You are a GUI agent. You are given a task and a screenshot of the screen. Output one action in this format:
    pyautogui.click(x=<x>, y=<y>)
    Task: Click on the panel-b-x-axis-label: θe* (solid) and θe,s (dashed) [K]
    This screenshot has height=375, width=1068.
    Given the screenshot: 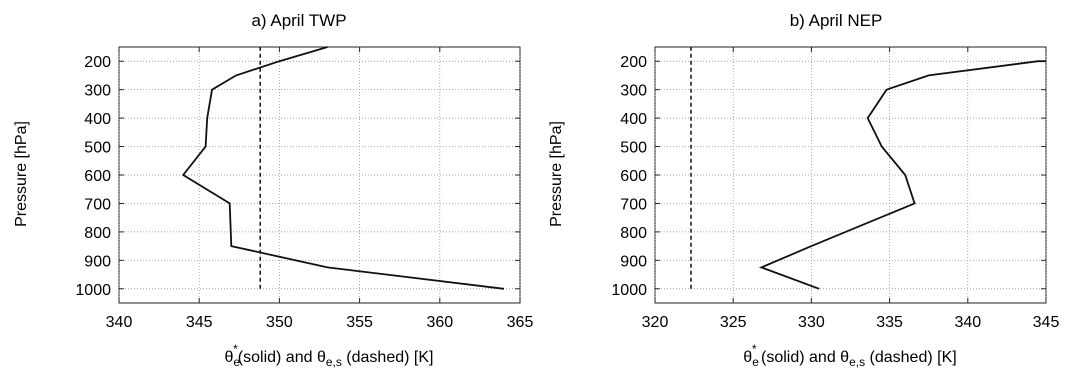 What is the action you would take?
    pyautogui.click(x=849, y=355)
    